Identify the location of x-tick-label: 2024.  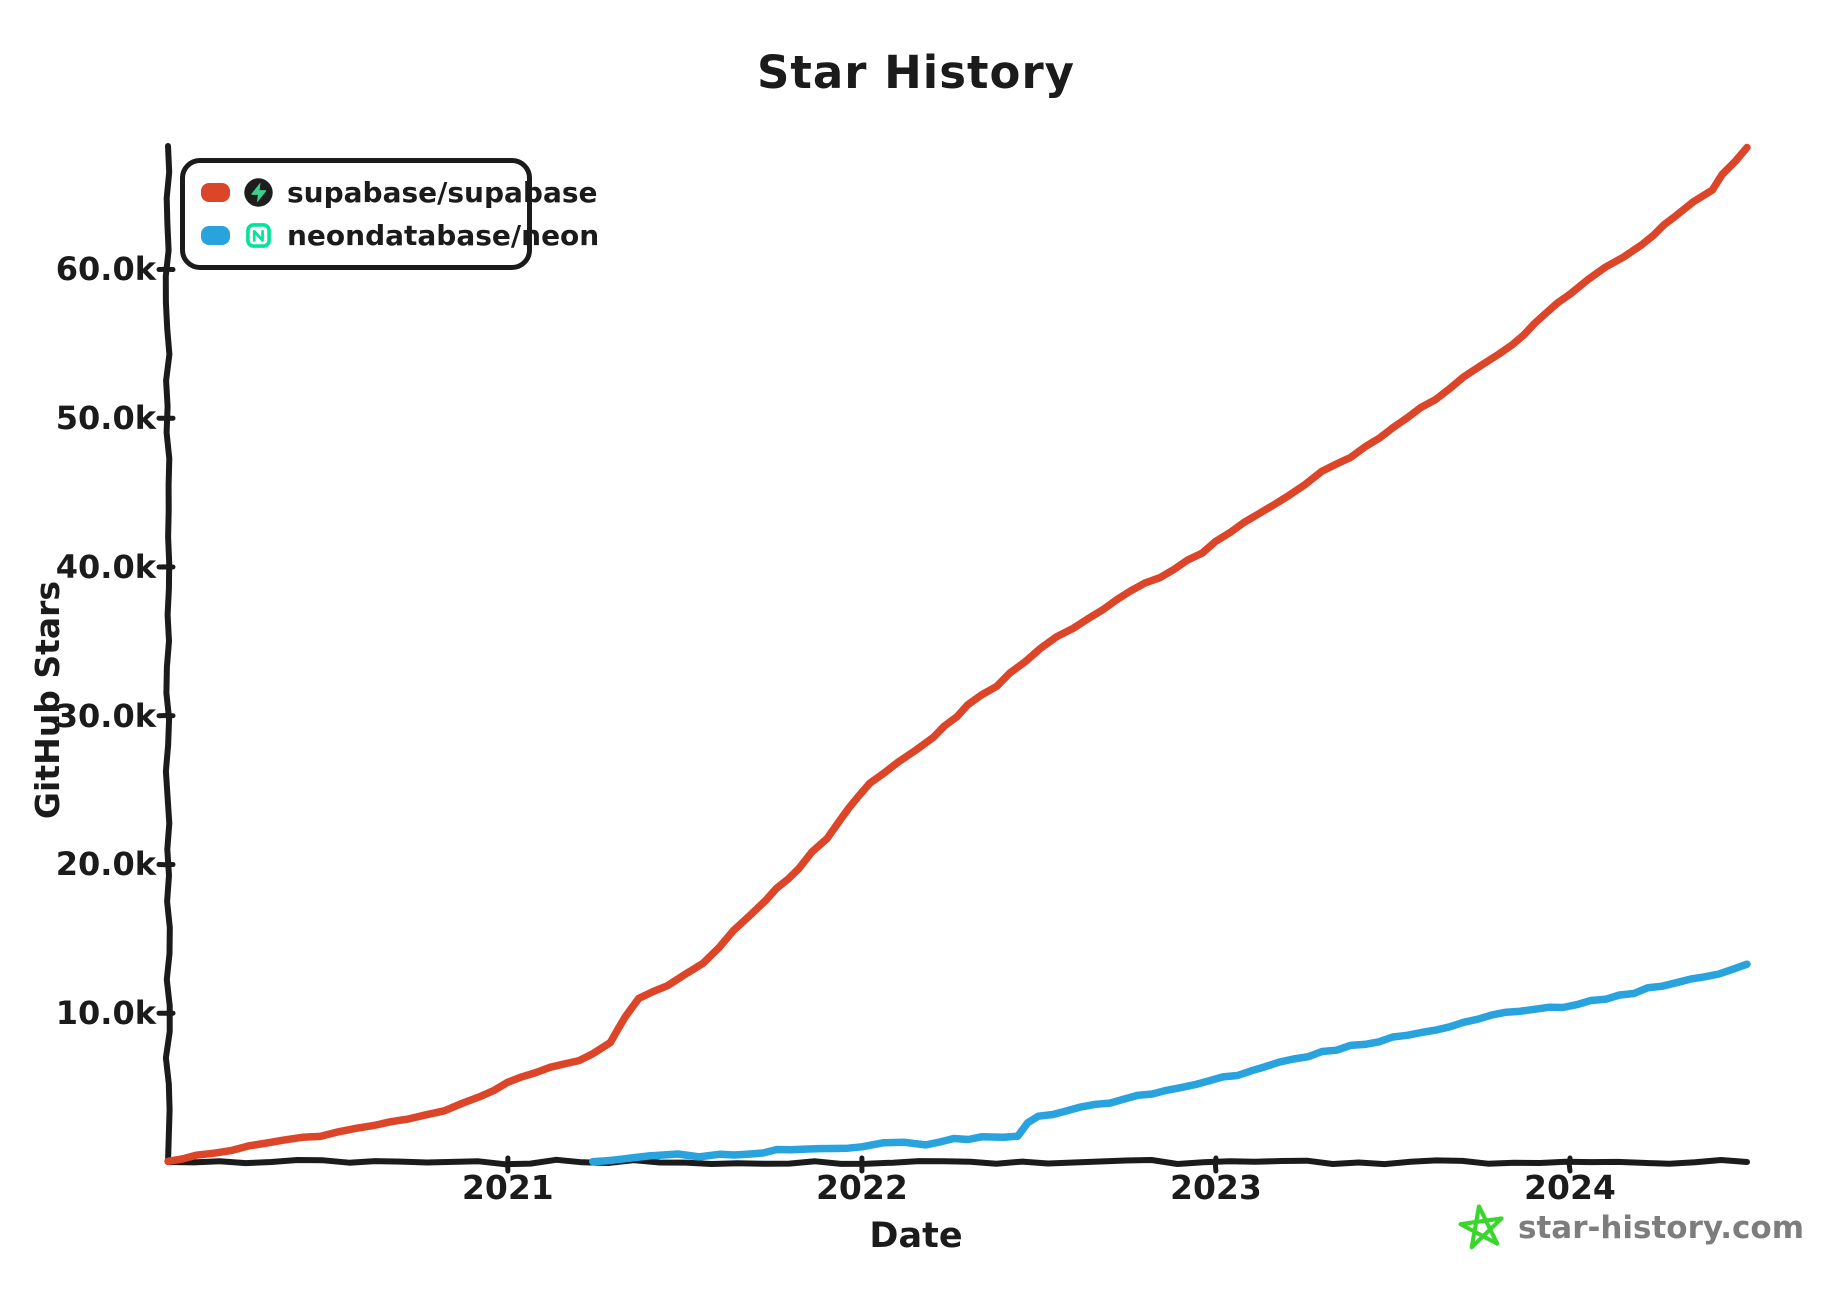
(1570, 1187).